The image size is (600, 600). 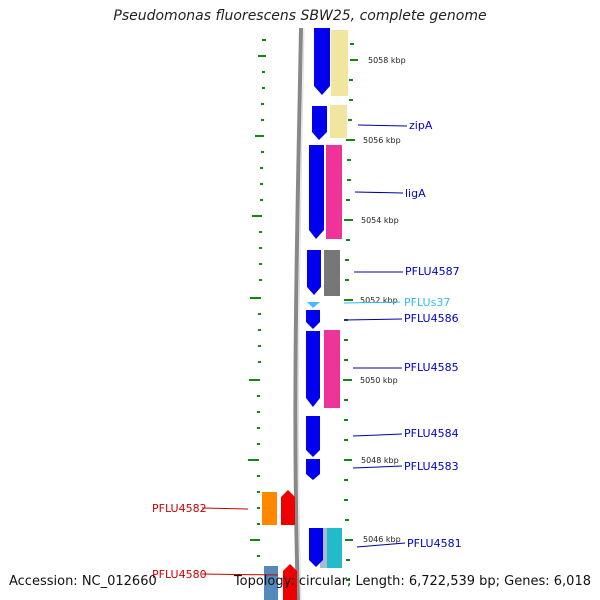 I want to click on scale-tick-label: 5050 kbp, so click(x=379, y=380).